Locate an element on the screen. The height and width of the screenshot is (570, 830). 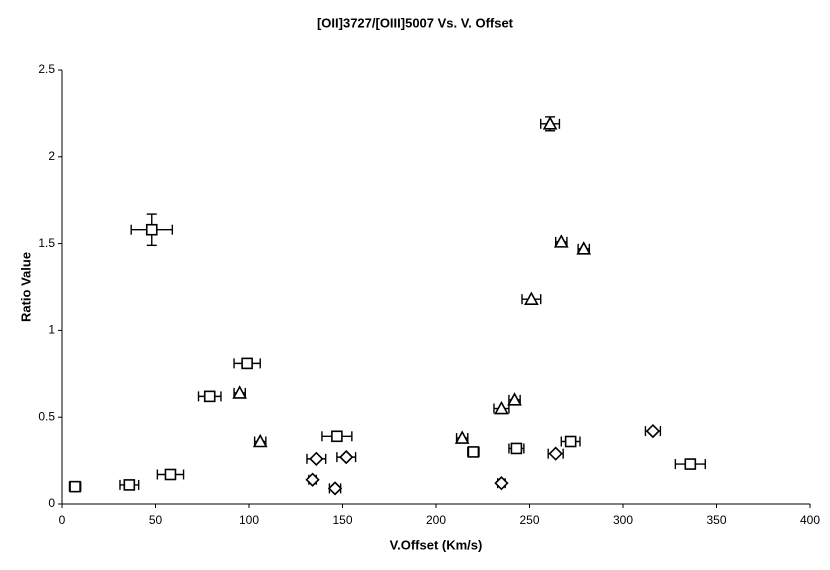
chart-title: [OII]3727/[OIII]5007 Vs. V. Offset is located at coordinates (415, 22).